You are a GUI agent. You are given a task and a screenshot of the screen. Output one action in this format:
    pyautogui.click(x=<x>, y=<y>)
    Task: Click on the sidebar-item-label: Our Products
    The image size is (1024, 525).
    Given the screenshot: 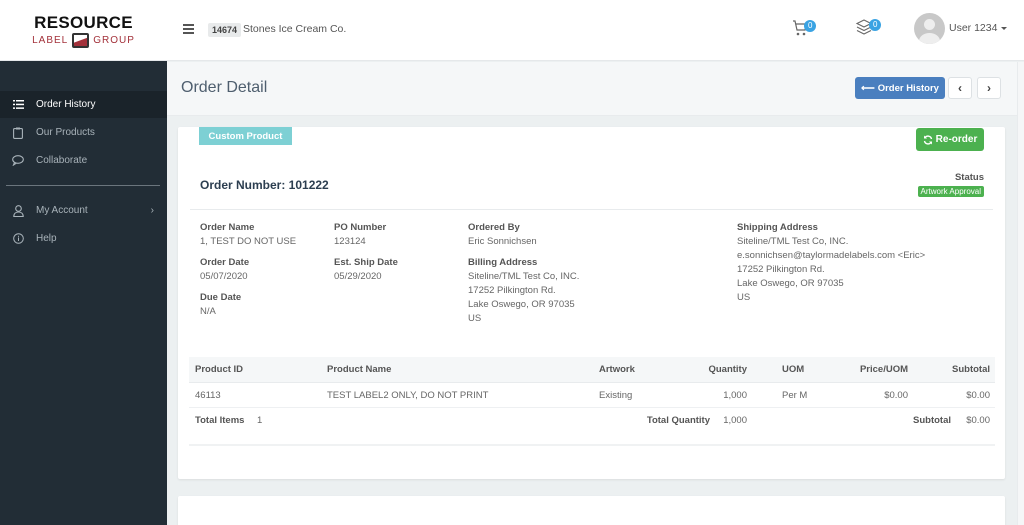 What is the action you would take?
    pyautogui.click(x=65, y=132)
    